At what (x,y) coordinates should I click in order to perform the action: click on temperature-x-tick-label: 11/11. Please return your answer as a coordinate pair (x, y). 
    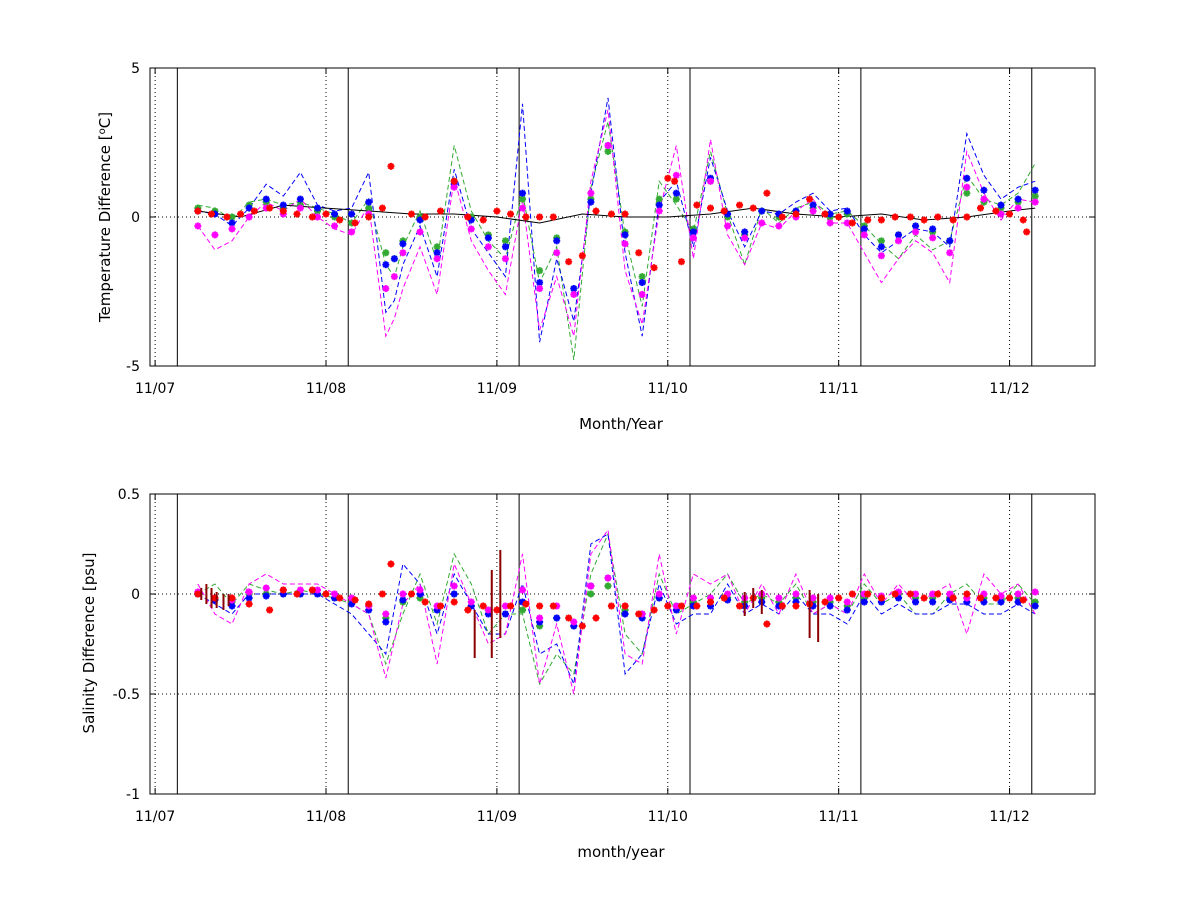
    Looking at the image, I should click on (838, 389).